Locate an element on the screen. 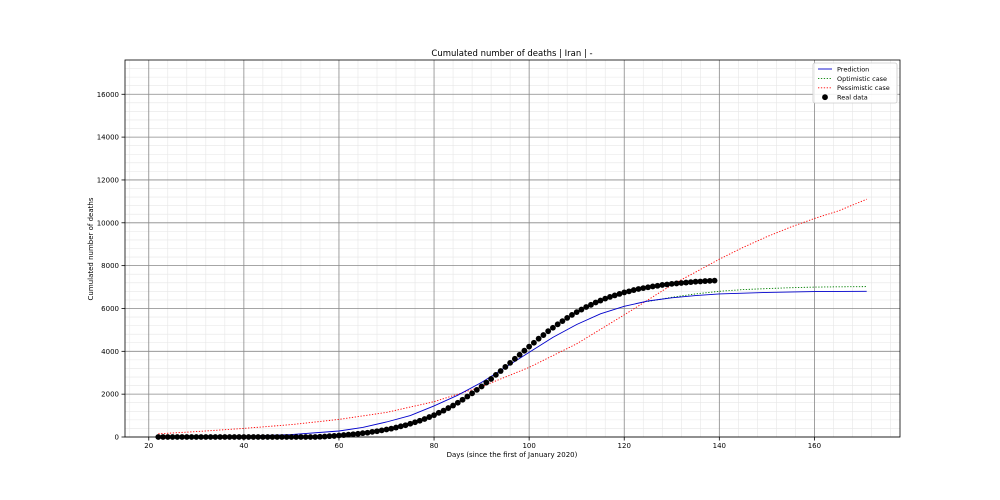 This screenshot has height=500, width=1000. x-tick-label: 120 is located at coordinates (624, 446).